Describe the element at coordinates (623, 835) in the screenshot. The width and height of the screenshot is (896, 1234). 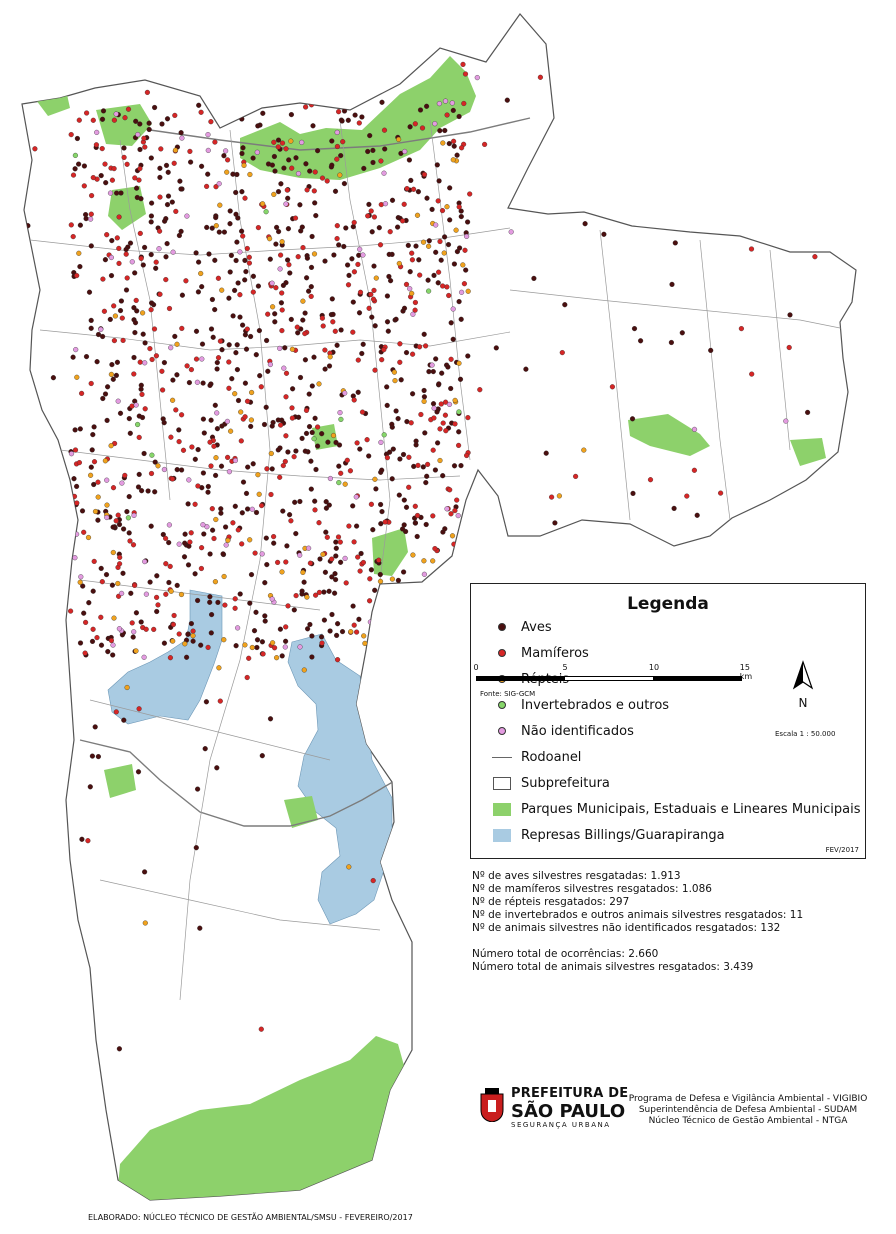
I see `legend-label: Represas Billings/Guarapiranga` at that location.